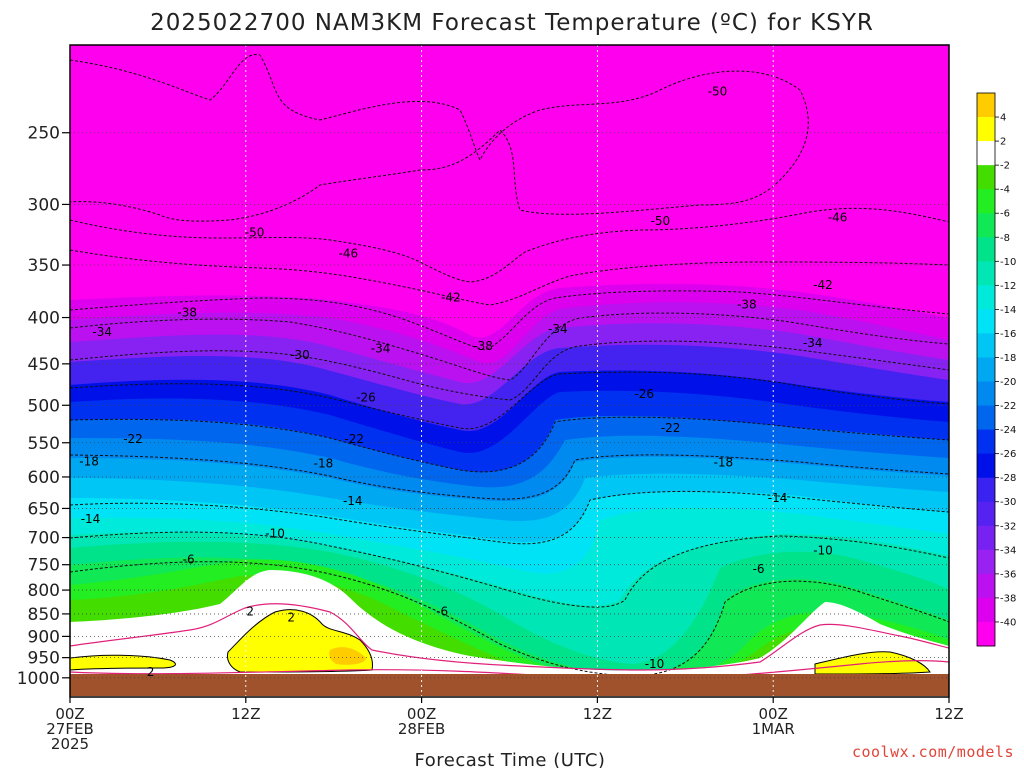 The width and height of the screenshot is (1024, 768). Describe the element at coordinates (1008, 334) in the screenshot. I see `colorbar-label: -16` at that location.